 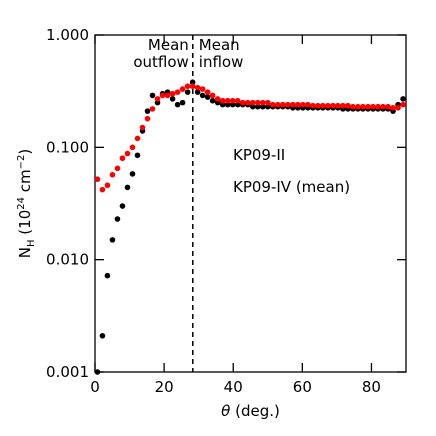 What do you see at coordinates (21, 162) in the screenshot?
I see `y-axis-label-part: −2` at bounding box center [21, 162].